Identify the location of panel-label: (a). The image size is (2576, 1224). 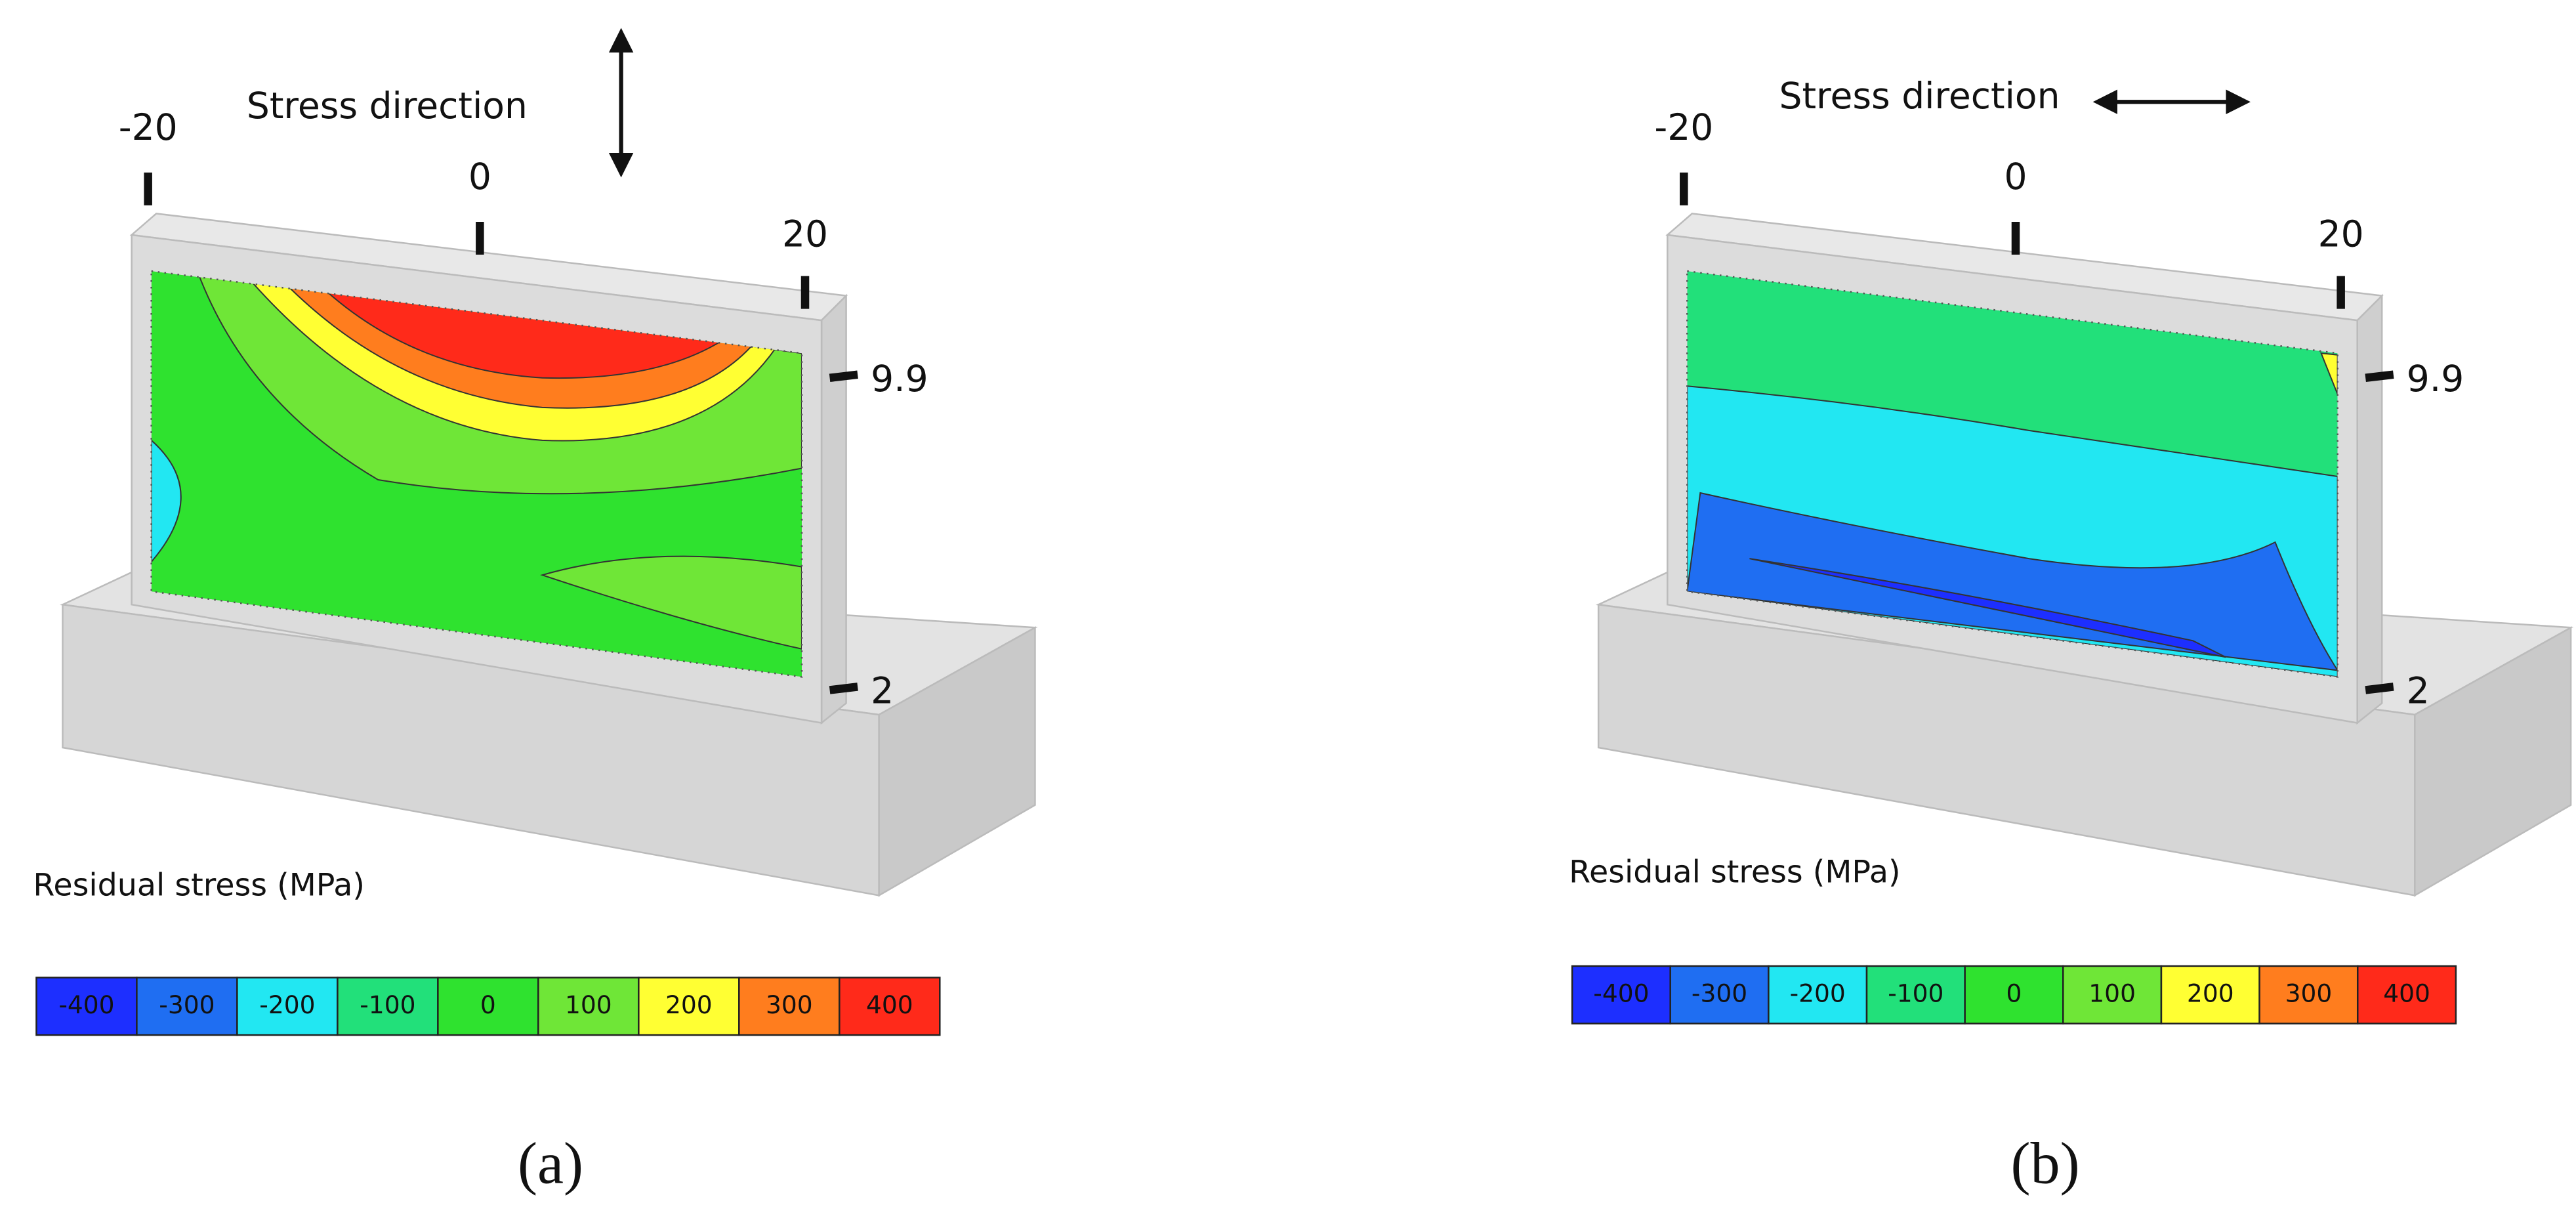
(550, 1163).